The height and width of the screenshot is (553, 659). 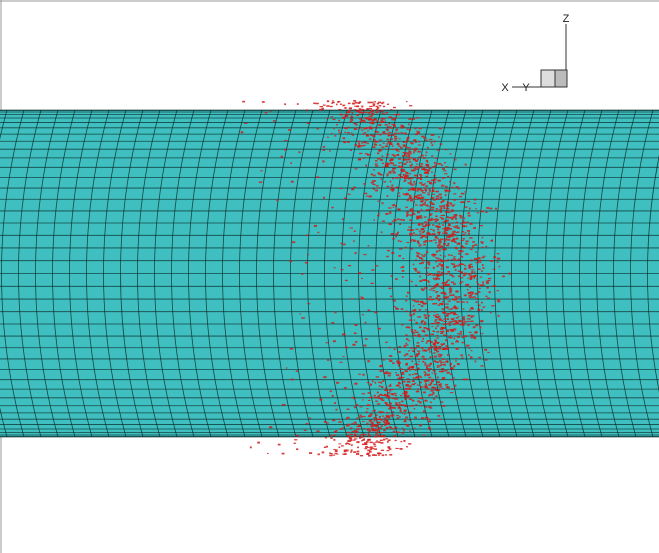 What do you see at coordinates (642, 273) in the screenshot?
I see `mesh-arc` at bounding box center [642, 273].